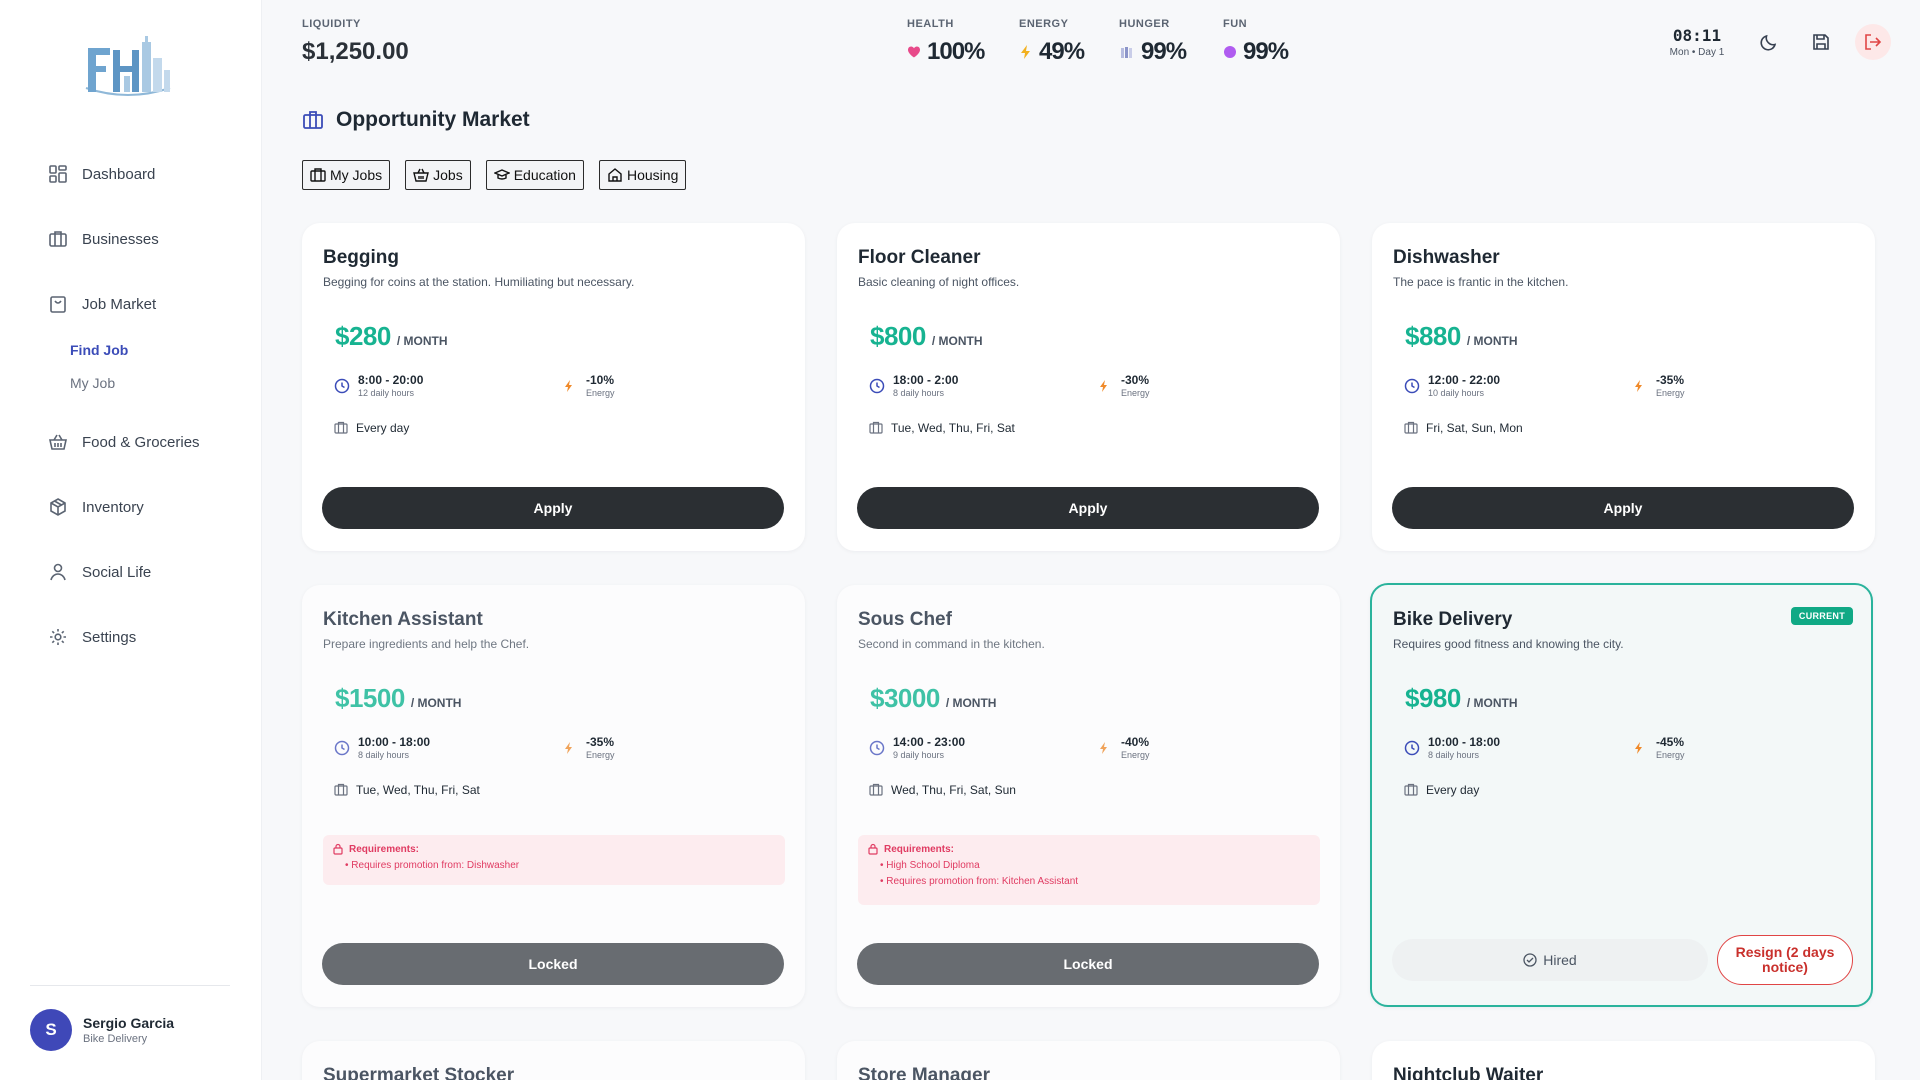 The width and height of the screenshot is (1920, 1080). Describe the element at coordinates (1127, 52) in the screenshot. I see `food-icon` at that location.